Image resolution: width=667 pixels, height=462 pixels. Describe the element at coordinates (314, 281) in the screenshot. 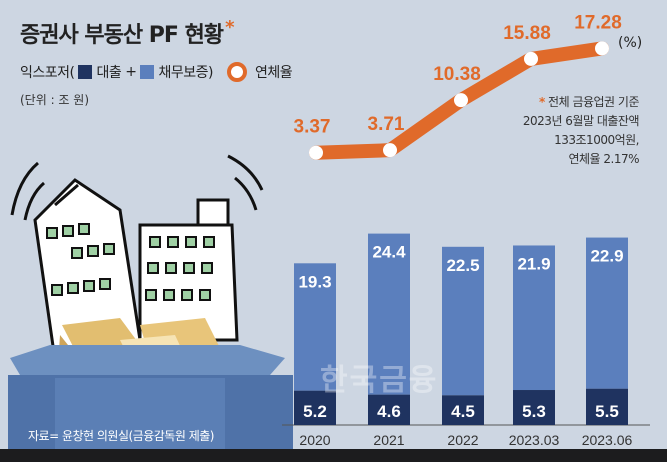

I see `guarantee-value: 19.3` at that location.